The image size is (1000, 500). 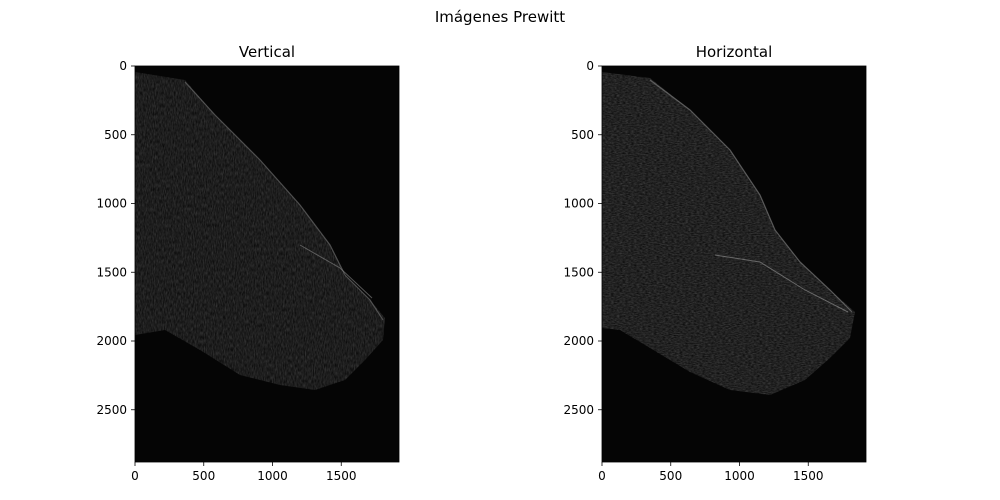 I want to click on x-tick-label-vertical: 1500, so click(x=341, y=476).